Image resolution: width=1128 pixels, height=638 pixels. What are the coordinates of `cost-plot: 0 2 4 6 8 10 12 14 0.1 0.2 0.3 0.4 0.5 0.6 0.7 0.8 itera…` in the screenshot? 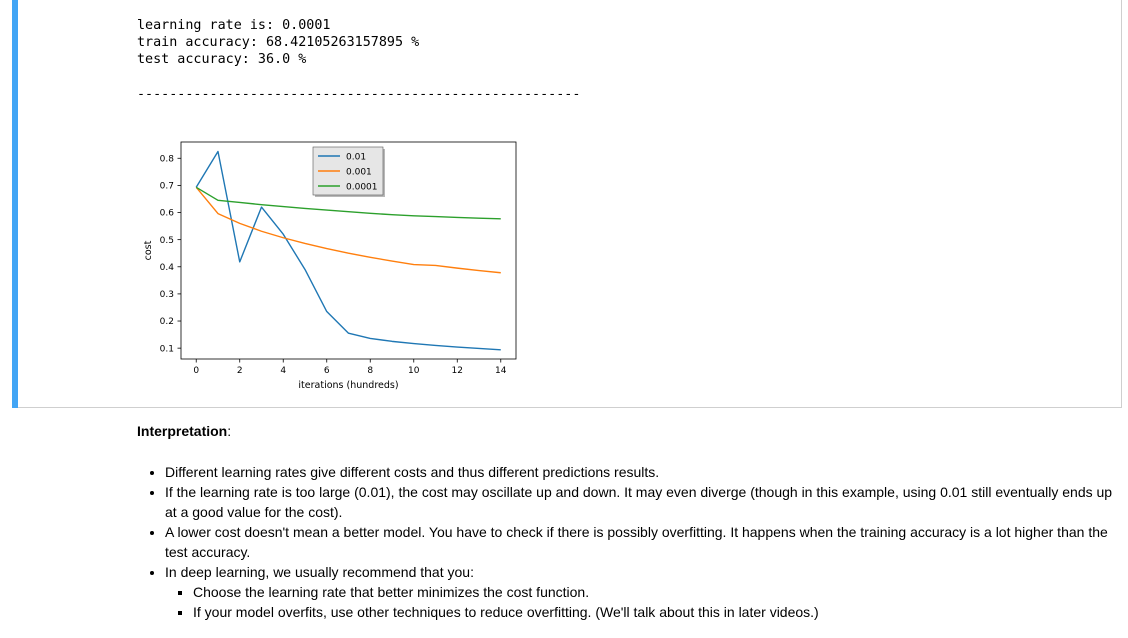 It's located at (330, 266).